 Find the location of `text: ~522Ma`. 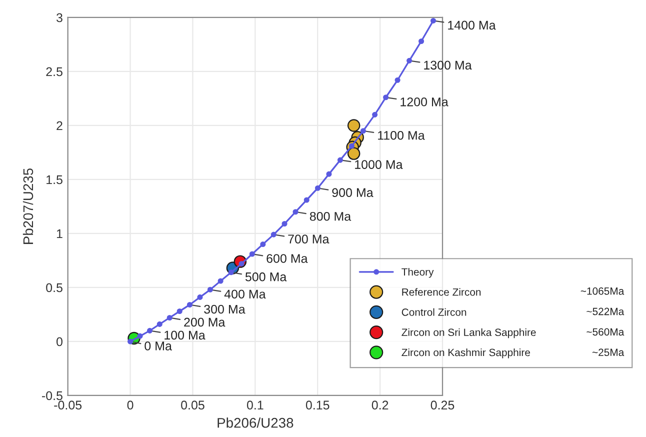

text: ~522Ma is located at coordinates (605, 312).